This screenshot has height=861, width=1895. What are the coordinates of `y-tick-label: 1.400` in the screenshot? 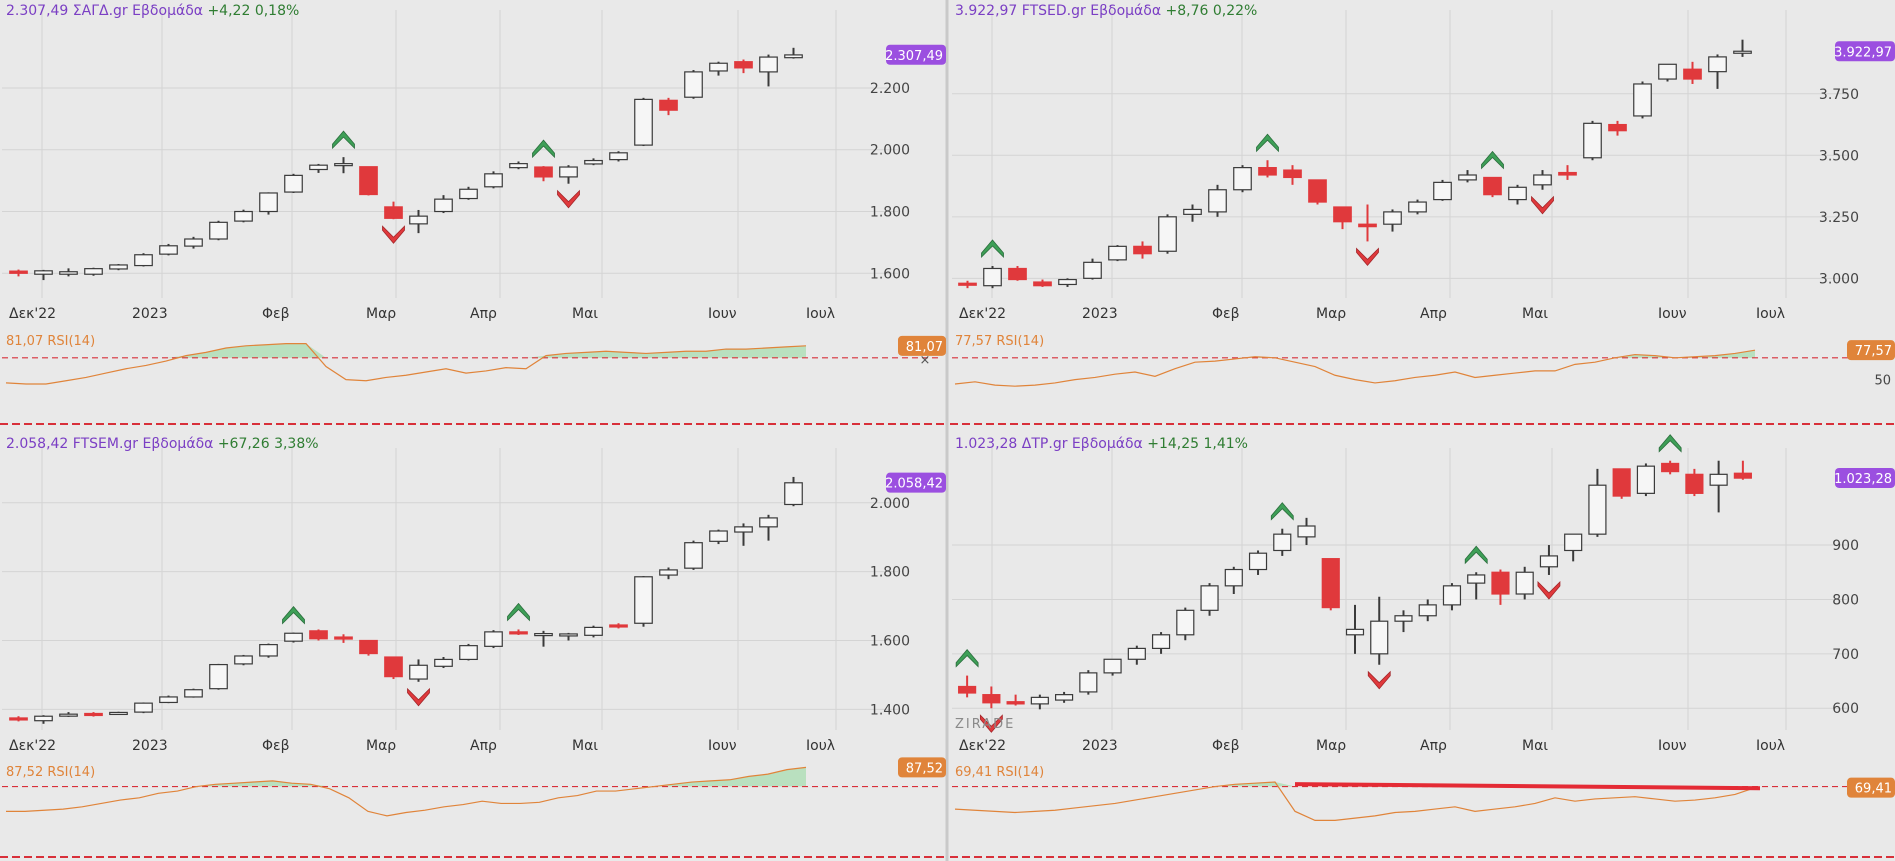 It's located at (890, 710).